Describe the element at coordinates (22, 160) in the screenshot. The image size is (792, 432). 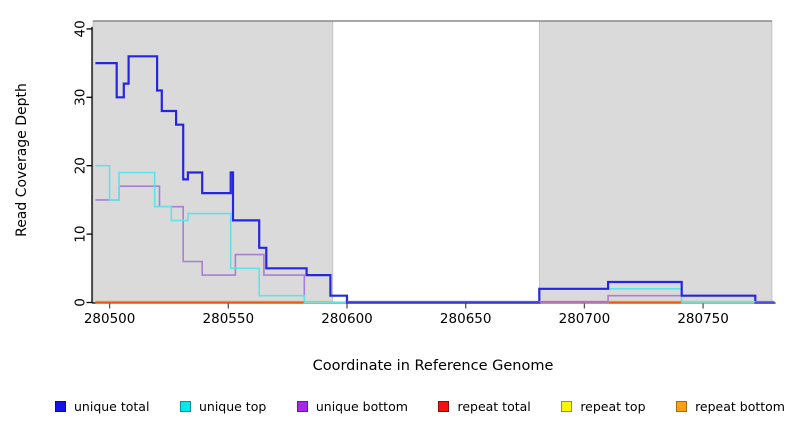
I see `y-axis-label: Read Coverage Depth` at that location.